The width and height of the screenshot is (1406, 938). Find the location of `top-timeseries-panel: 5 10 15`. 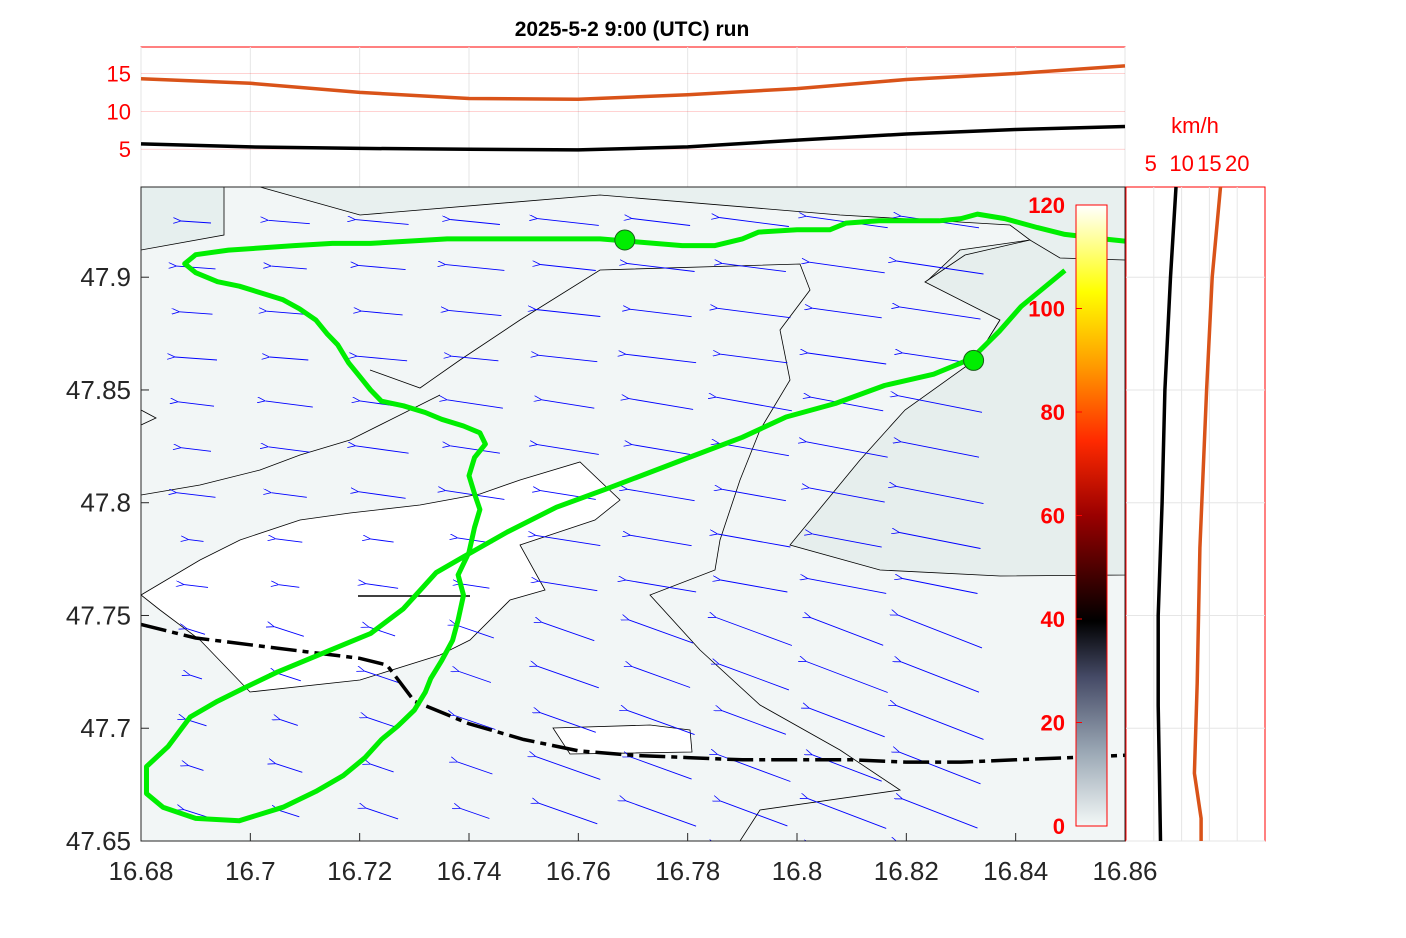

top-timeseries-panel: 5 10 15 is located at coordinates (616, 117).